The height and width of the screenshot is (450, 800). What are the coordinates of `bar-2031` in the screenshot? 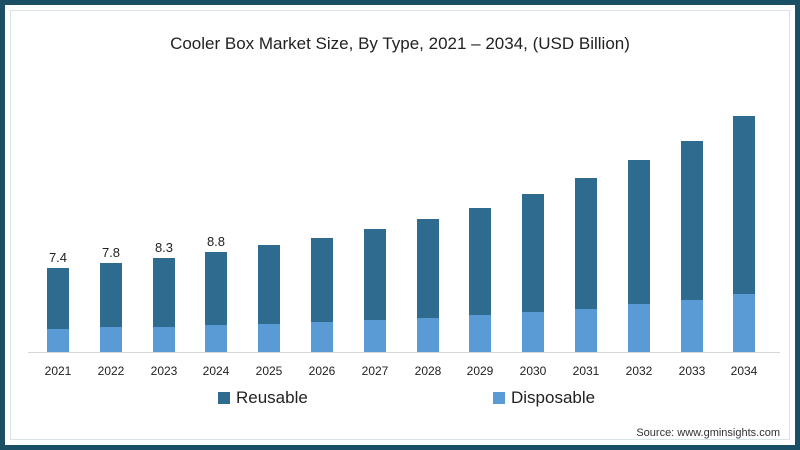 It's located at (586, 265).